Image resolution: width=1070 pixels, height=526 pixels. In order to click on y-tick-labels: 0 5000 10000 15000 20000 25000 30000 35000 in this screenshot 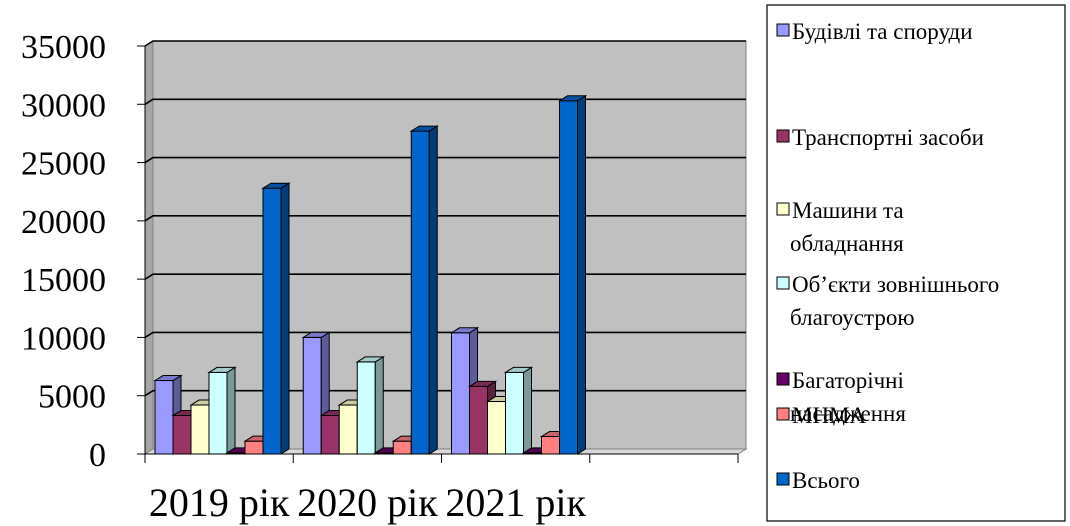, I will do `click(63, 251)`.